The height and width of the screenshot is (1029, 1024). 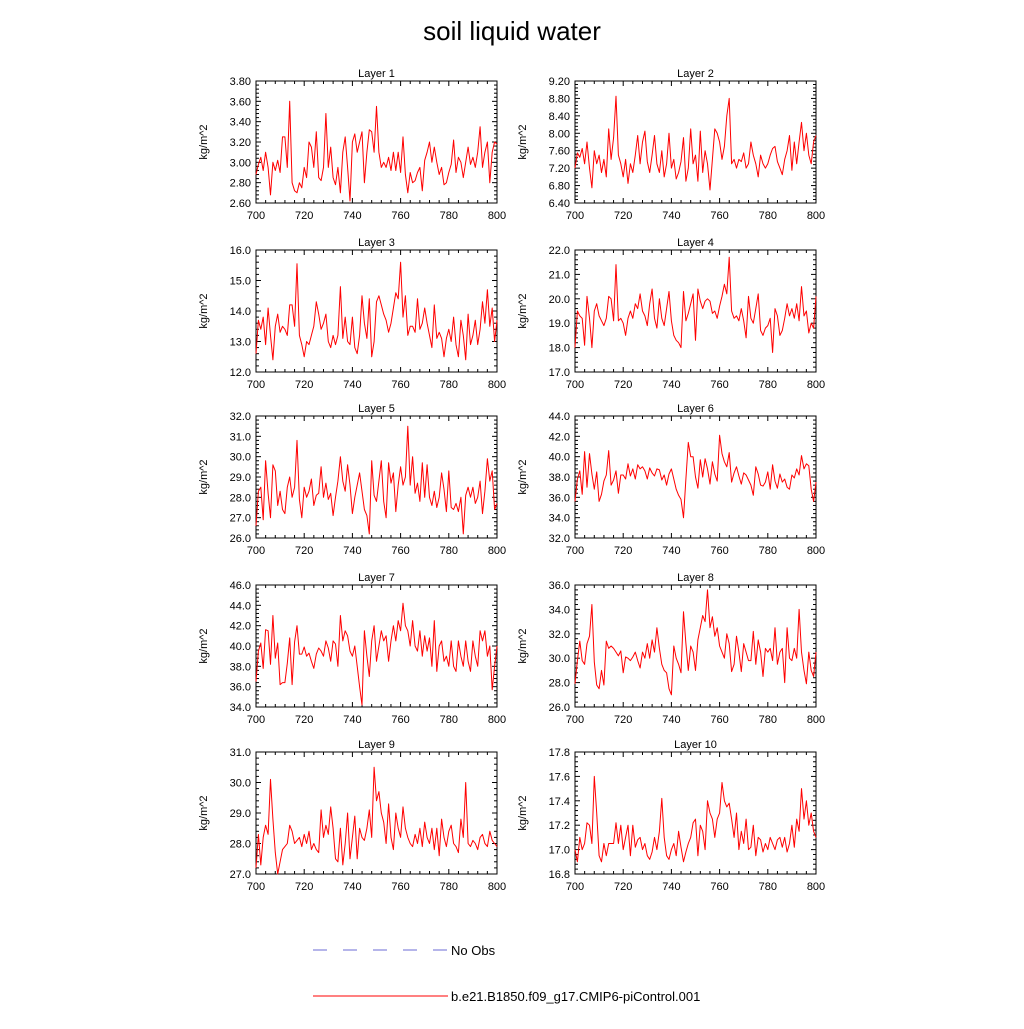 What do you see at coordinates (559, 82) in the screenshot?
I see `y-tick-label: 9.20` at bounding box center [559, 82].